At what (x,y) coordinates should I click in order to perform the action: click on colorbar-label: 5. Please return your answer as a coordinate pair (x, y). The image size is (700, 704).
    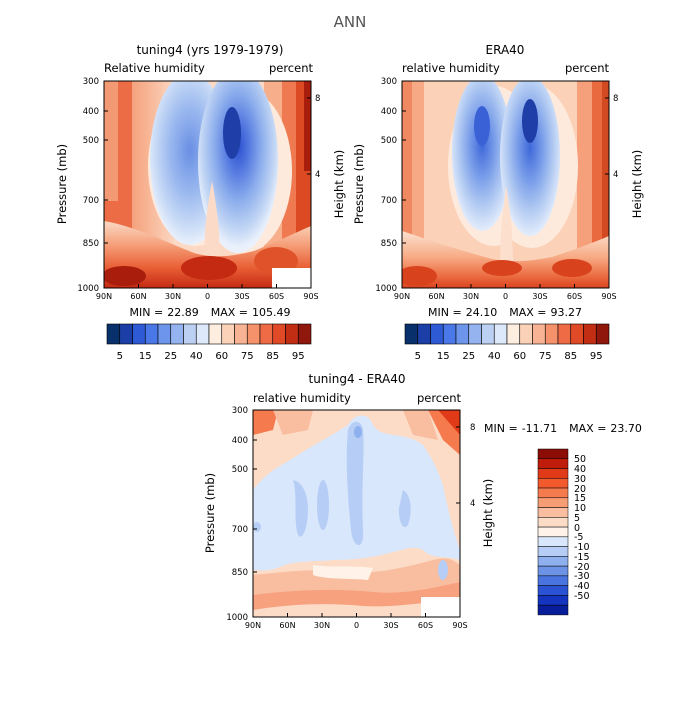
    Looking at the image, I should click on (577, 518).